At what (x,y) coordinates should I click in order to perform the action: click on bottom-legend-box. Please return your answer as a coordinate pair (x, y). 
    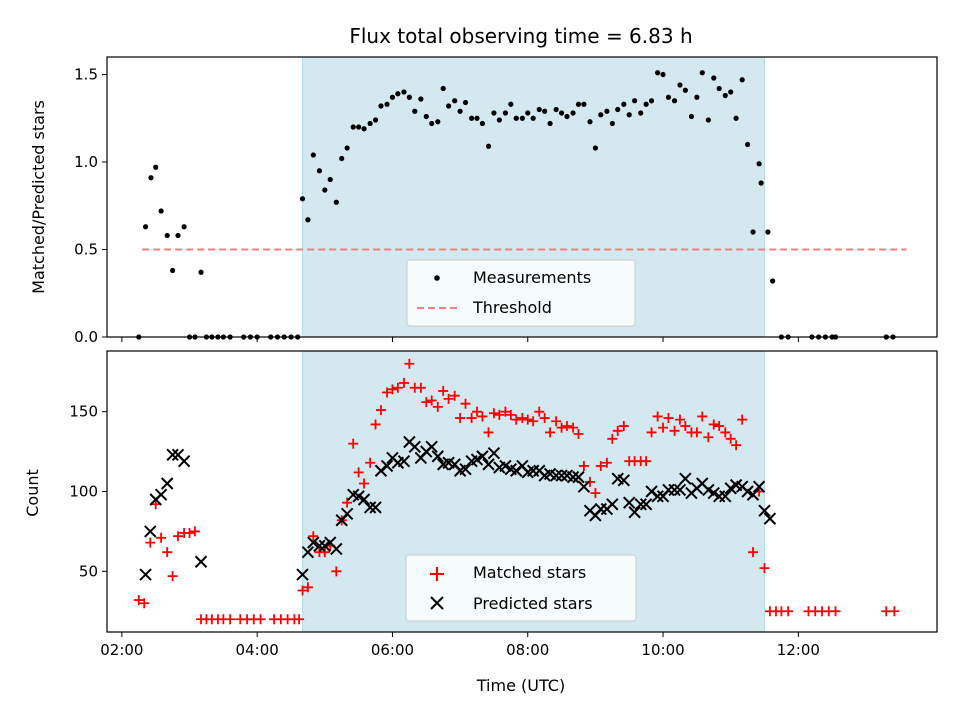
    Looking at the image, I should click on (521, 588).